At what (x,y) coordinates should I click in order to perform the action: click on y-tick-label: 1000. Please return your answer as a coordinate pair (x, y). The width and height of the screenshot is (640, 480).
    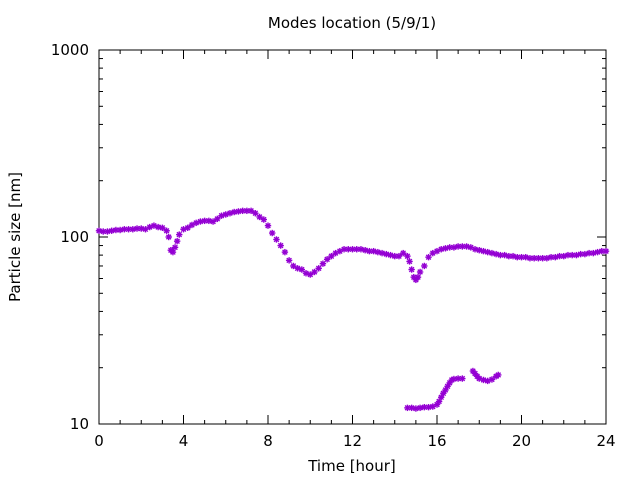
    Looking at the image, I should click on (70, 50).